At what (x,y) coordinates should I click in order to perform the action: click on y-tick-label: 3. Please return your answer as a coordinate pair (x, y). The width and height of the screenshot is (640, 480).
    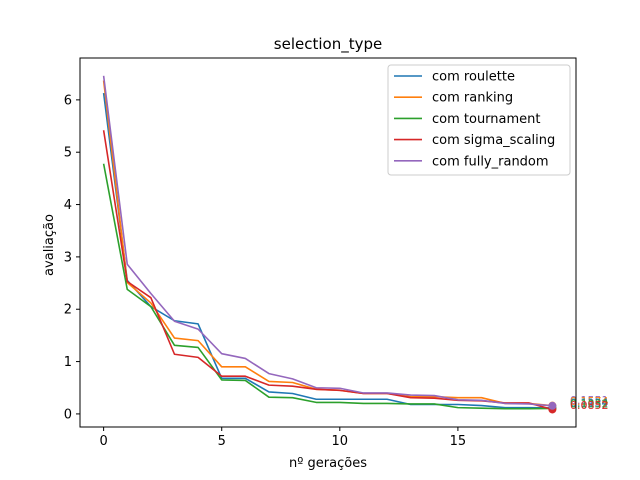
    Looking at the image, I should click on (68, 257).